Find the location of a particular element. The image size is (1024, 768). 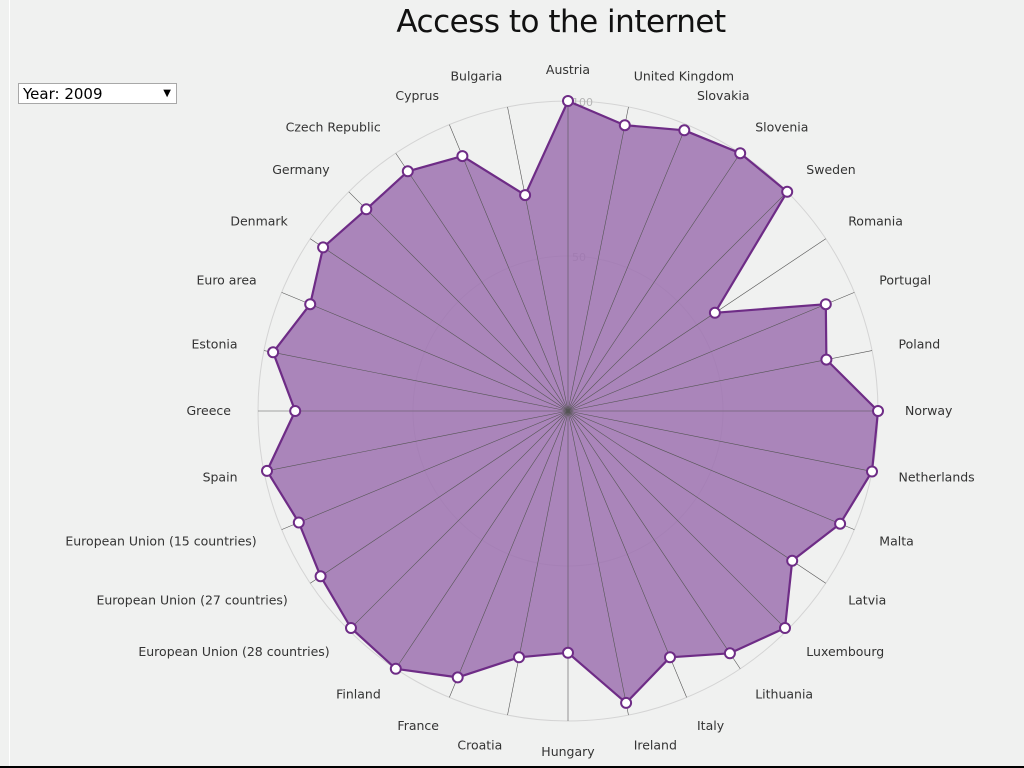

category-label: Latvia is located at coordinates (867, 599).